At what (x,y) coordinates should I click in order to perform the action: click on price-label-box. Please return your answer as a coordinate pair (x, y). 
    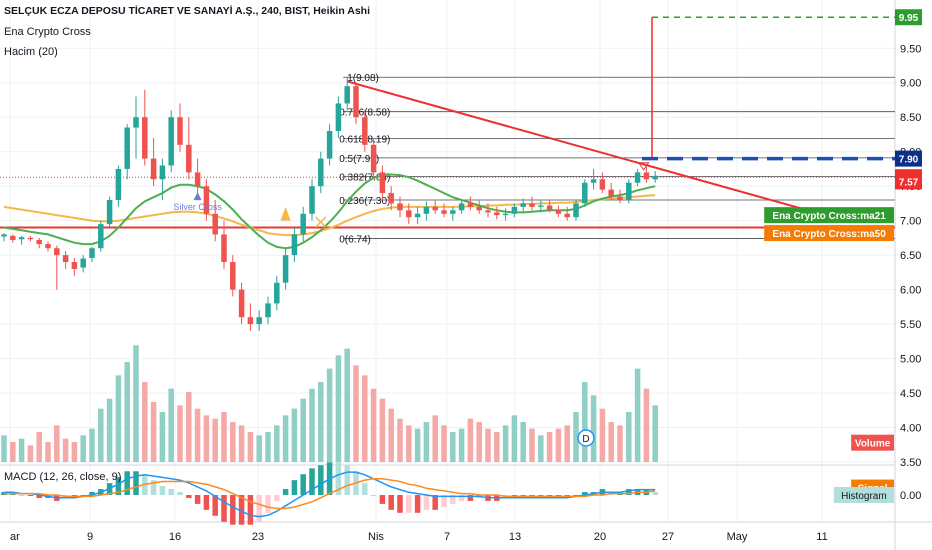
    Looking at the image, I should click on (908, 181).